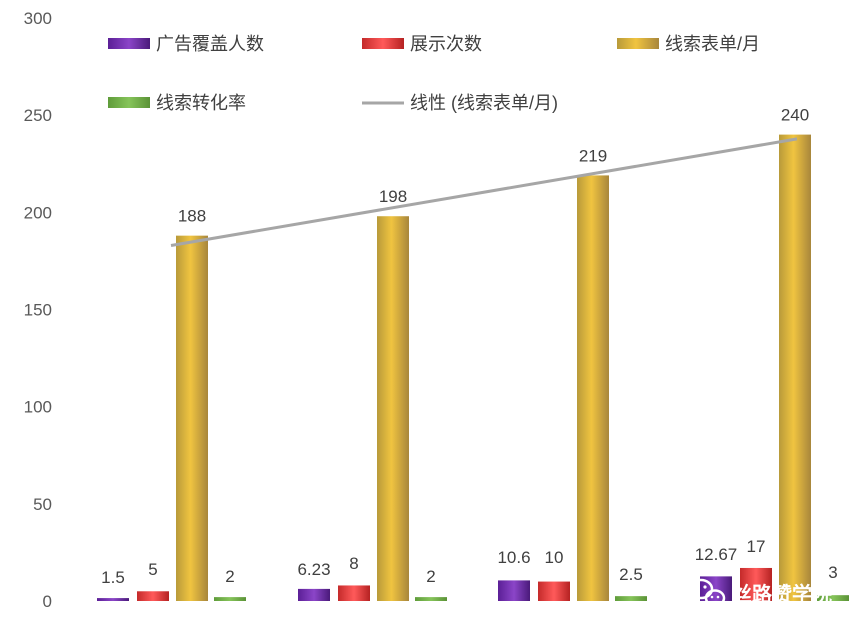 This screenshot has width=865, height=631. Describe the element at coordinates (795, 115) in the screenshot. I see `data-label: 240` at that location.